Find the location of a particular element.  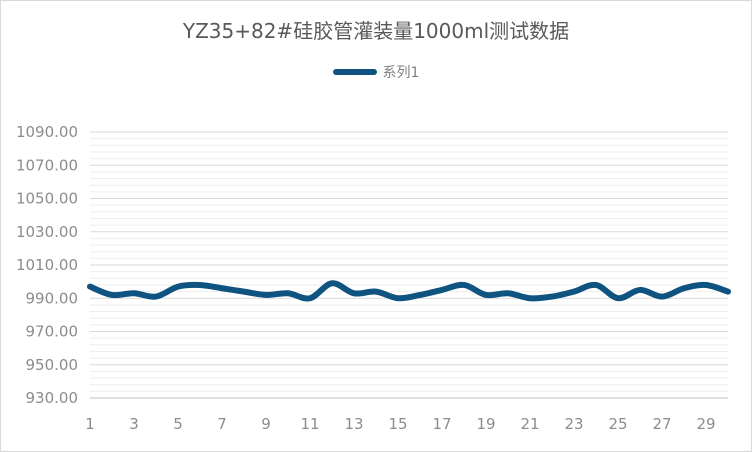

x-tick-label: 3 is located at coordinates (134, 424).